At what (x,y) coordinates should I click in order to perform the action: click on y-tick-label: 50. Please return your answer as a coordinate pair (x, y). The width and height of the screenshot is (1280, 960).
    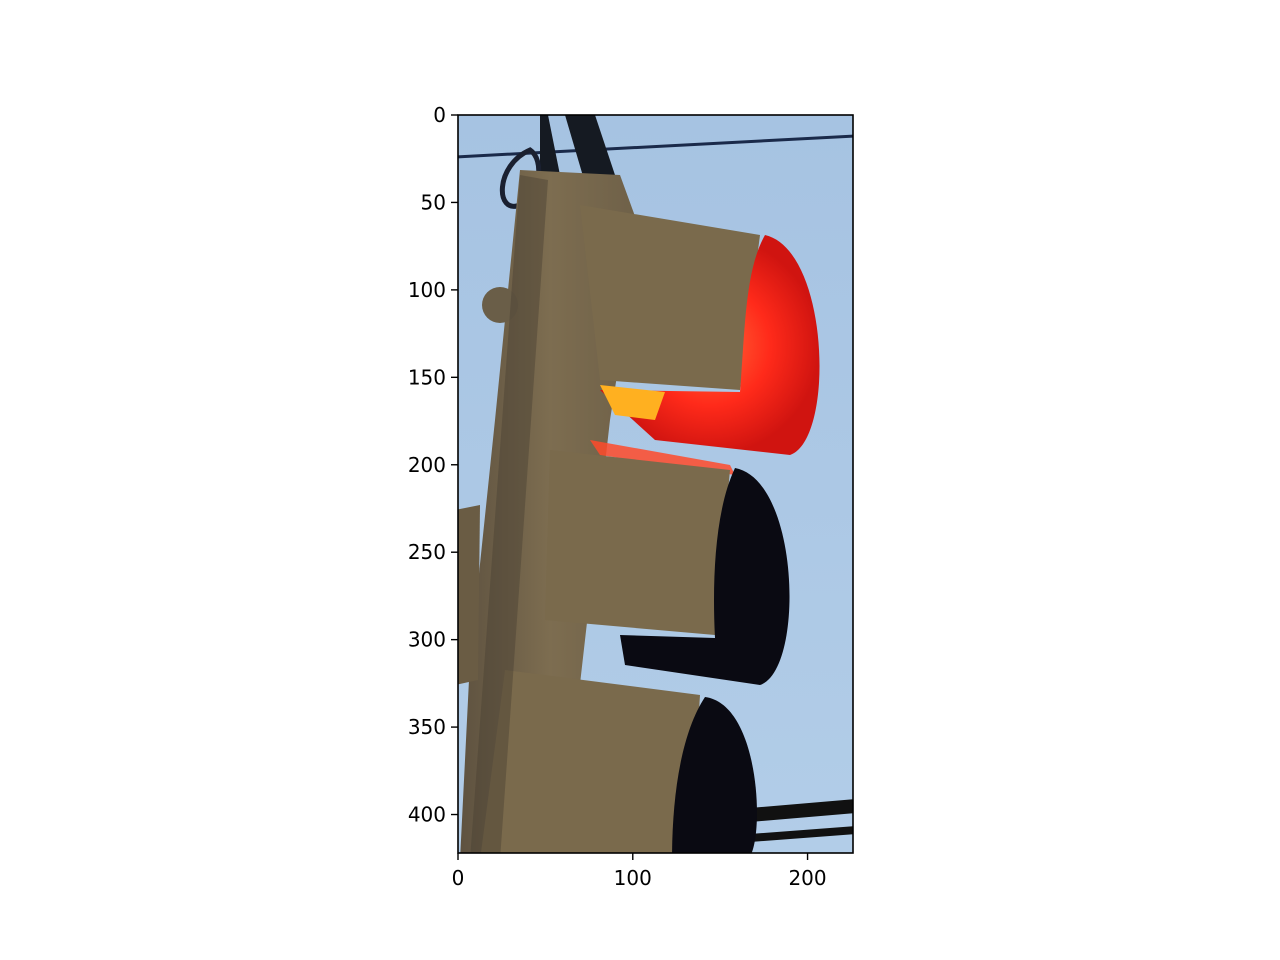
    Looking at the image, I should click on (433, 202).